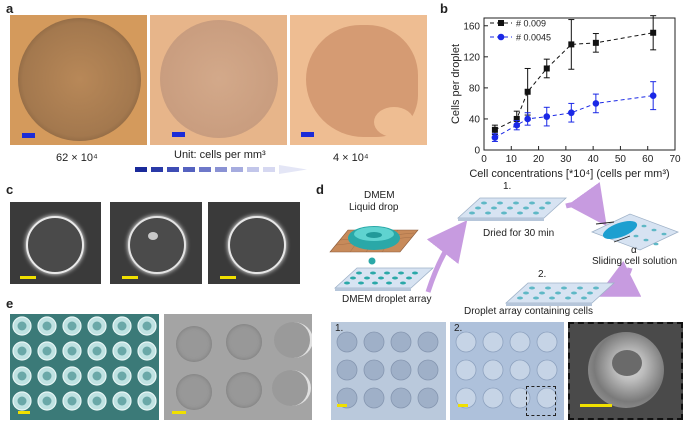 Image resolution: width=685 pixels, height=422 pixels. What do you see at coordinates (512, 159) in the screenshot?
I see `x-tick-label: 10` at bounding box center [512, 159].